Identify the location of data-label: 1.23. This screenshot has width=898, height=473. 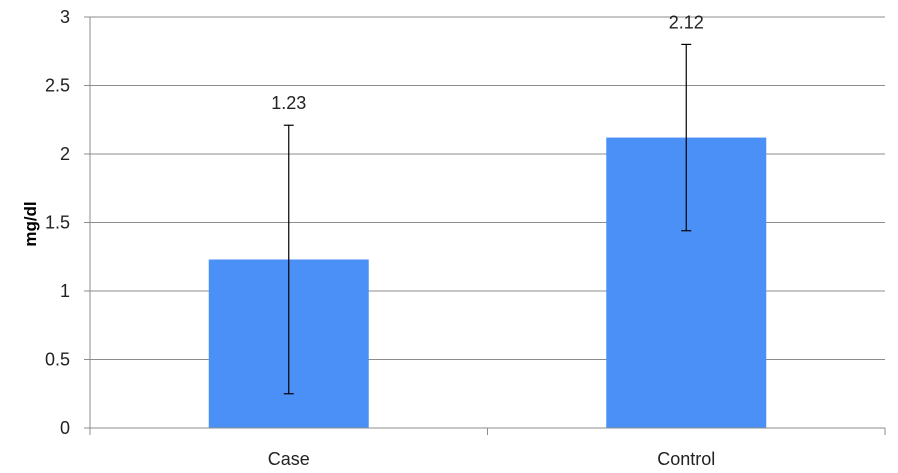
(288, 103).